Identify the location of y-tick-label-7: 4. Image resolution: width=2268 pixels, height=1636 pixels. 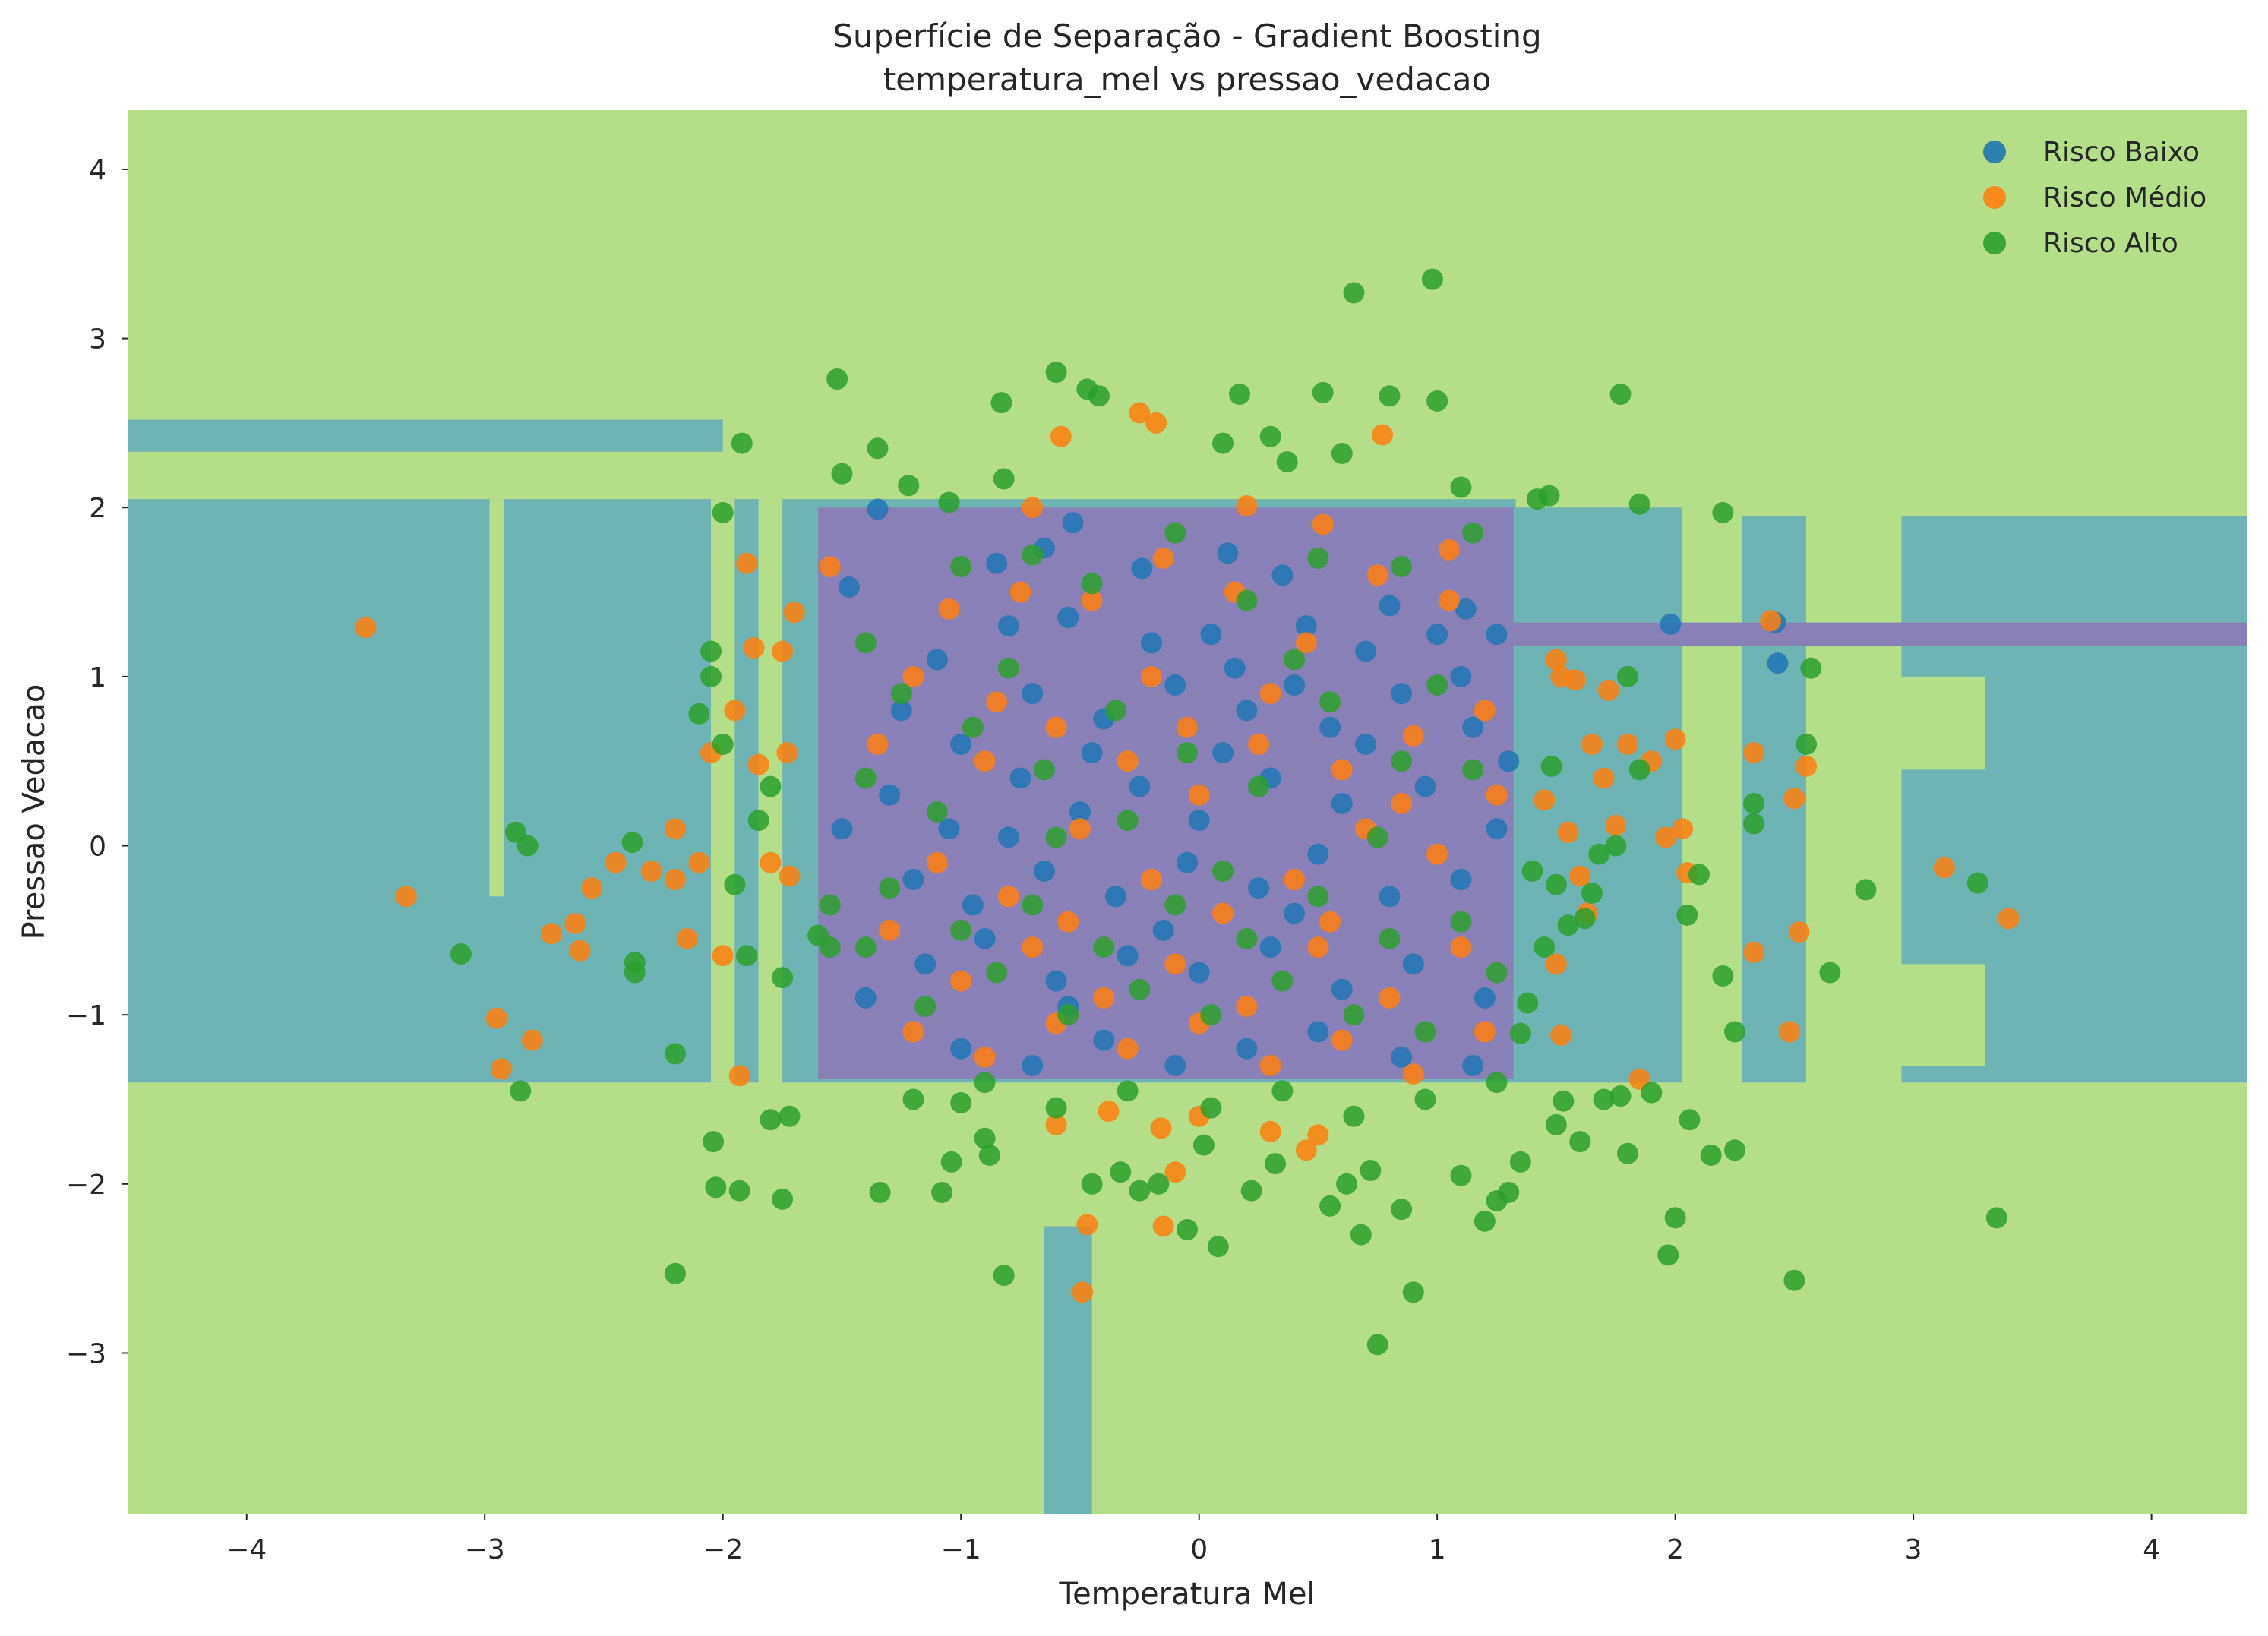
(97, 171).